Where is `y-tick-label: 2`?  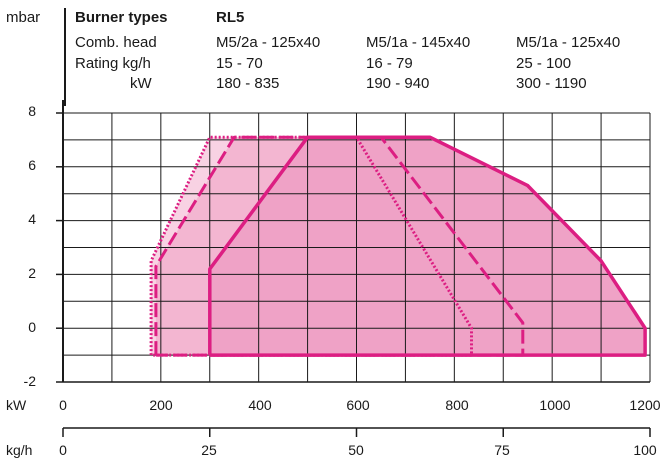
y-tick-label: 2 is located at coordinates (32, 273).